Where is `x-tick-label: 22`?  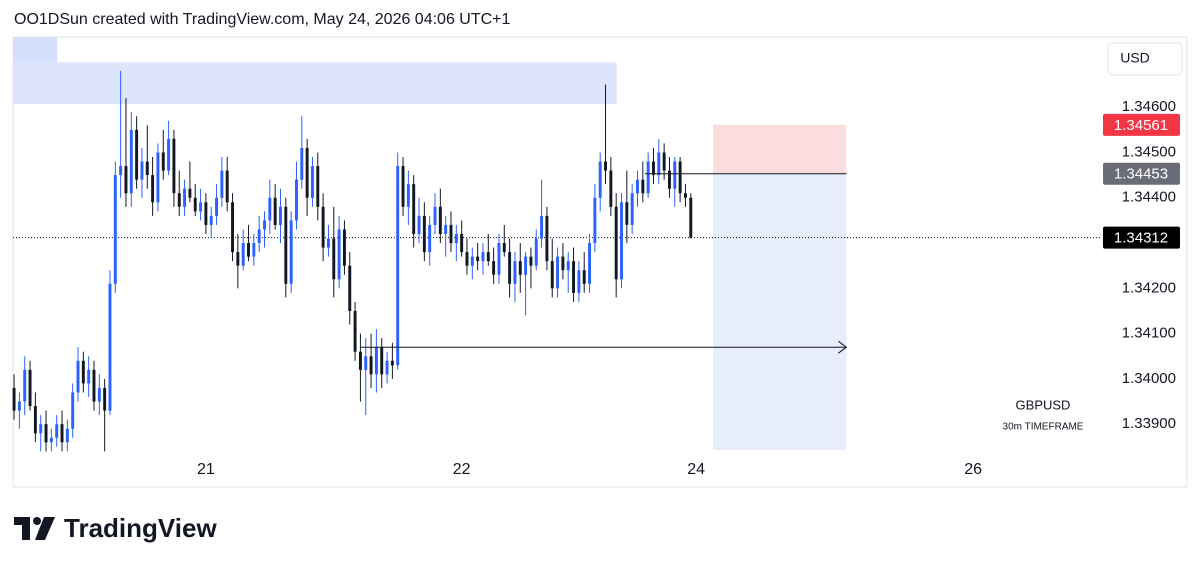
x-tick-label: 22 is located at coordinates (462, 469).